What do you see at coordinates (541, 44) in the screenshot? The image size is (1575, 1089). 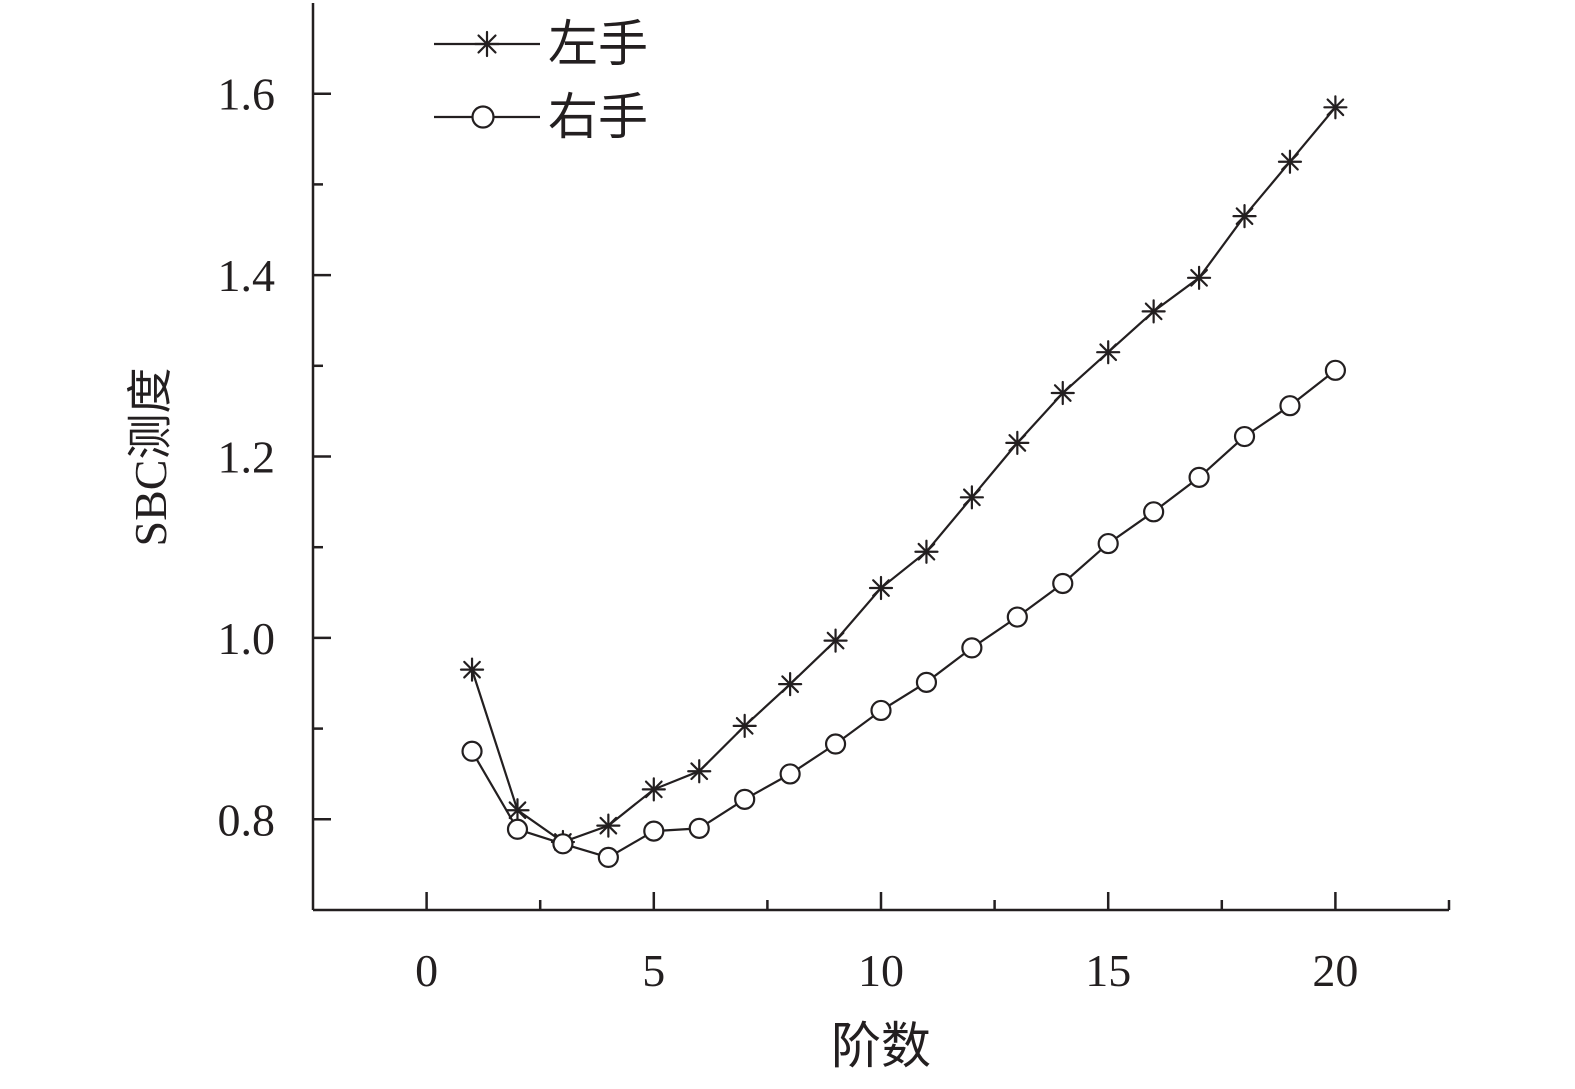 I see `legend-item: 左手` at bounding box center [541, 44].